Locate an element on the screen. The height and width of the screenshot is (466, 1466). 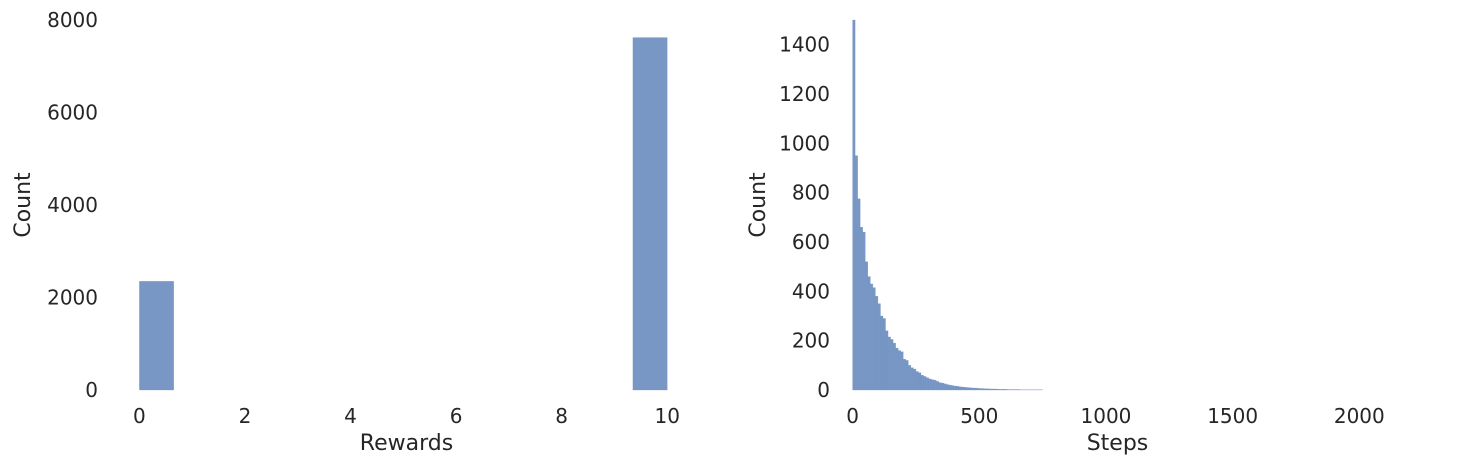
y-tick-label: 800 is located at coordinates (811, 193).